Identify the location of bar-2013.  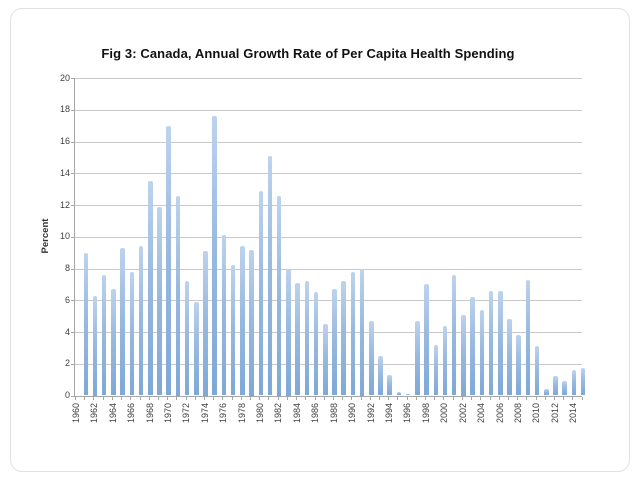
(574, 383).